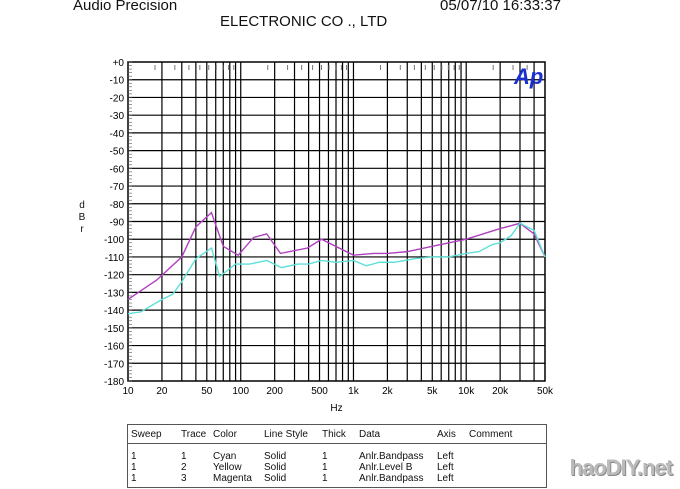  What do you see at coordinates (184, 467) in the screenshot?
I see `legend-cell: 2` at bounding box center [184, 467].